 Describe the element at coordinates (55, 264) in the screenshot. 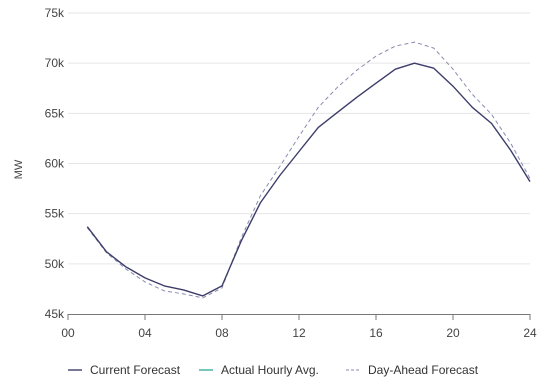

I see `y-tick-label: 50k` at that location.